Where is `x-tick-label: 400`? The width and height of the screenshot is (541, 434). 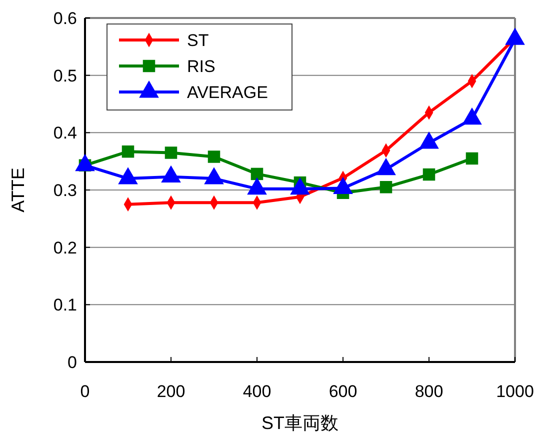 x-tick-label: 400 is located at coordinates (257, 391).